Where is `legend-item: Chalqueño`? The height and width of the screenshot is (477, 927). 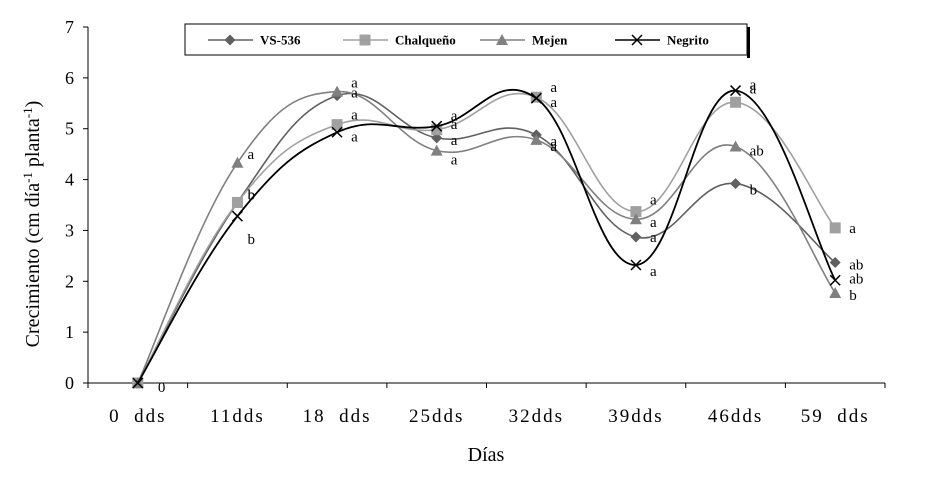 legend-item: Chalqueño is located at coordinates (399, 40).